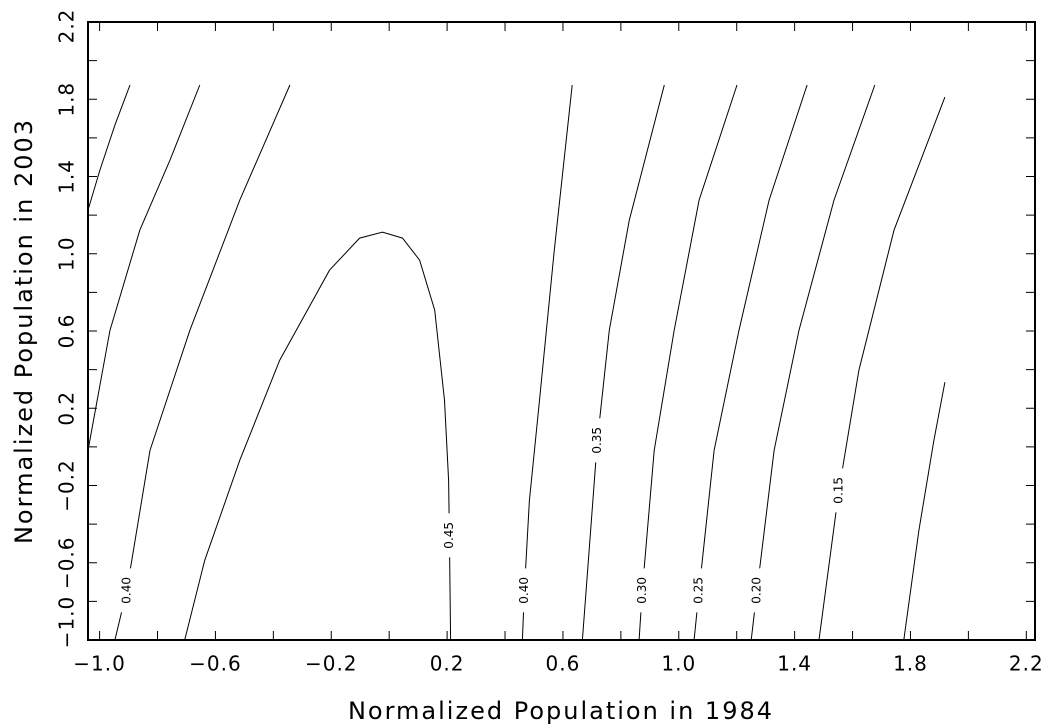  What do you see at coordinates (67, 253) in the screenshot?
I see `y-tick-label: 1.0` at bounding box center [67, 253].